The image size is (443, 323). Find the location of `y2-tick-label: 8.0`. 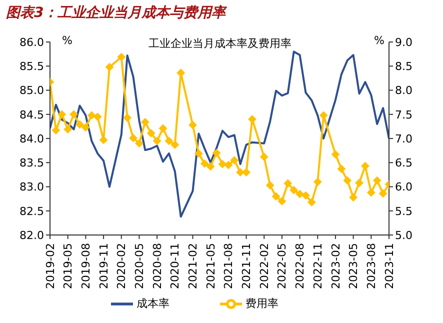

y2-tick-label: 8.0 is located at coordinates (403, 91).